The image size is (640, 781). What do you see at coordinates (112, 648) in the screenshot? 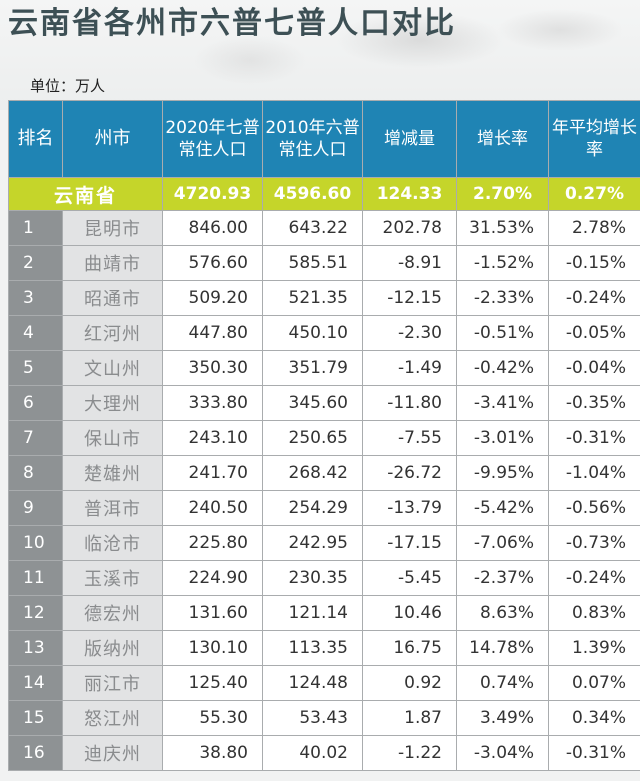
I see `cell-city: 版纳州` at bounding box center [112, 648].